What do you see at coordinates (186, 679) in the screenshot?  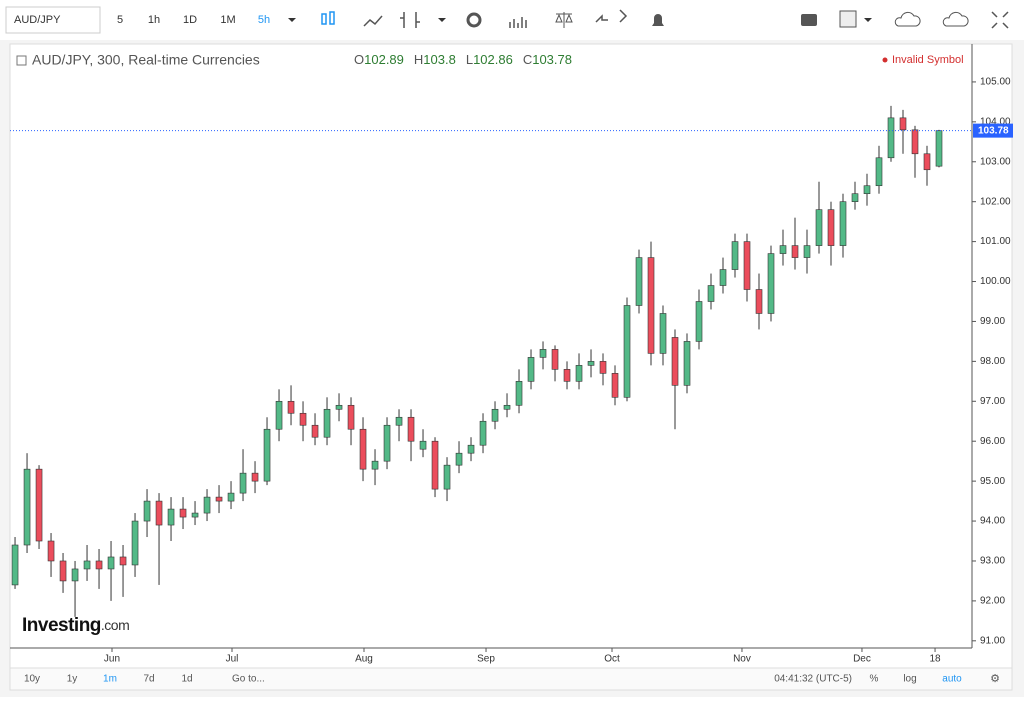 I see `range-button: 1d` at bounding box center [186, 679].